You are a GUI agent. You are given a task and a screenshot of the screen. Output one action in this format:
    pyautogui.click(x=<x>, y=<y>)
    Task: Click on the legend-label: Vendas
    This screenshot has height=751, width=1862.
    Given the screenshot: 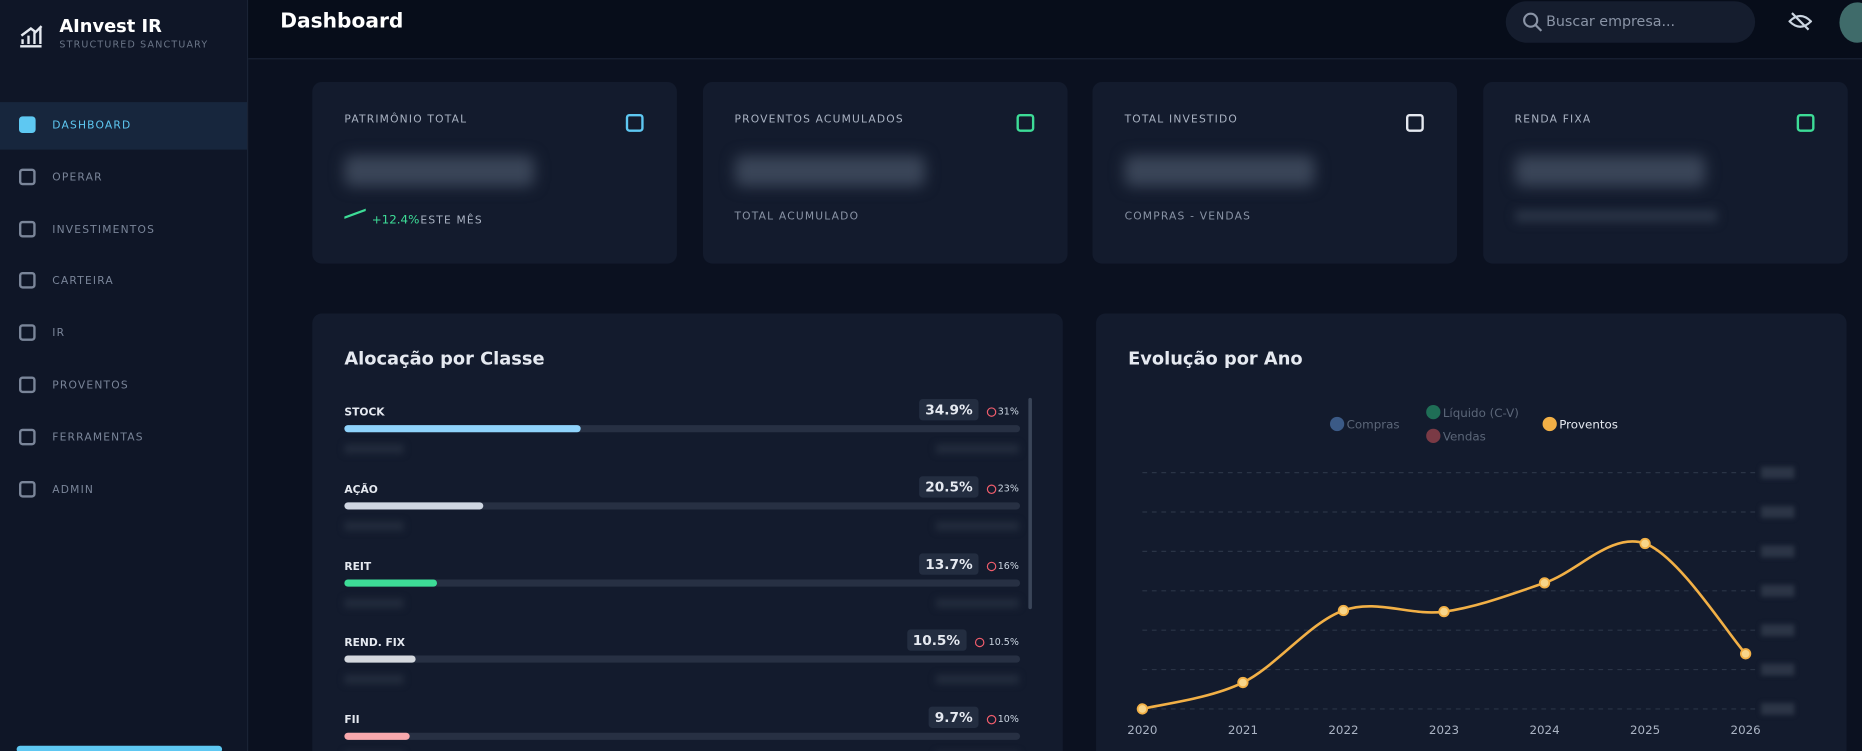 What is the action you would take?
    pyautogui.click(x=1464, y=437)
    